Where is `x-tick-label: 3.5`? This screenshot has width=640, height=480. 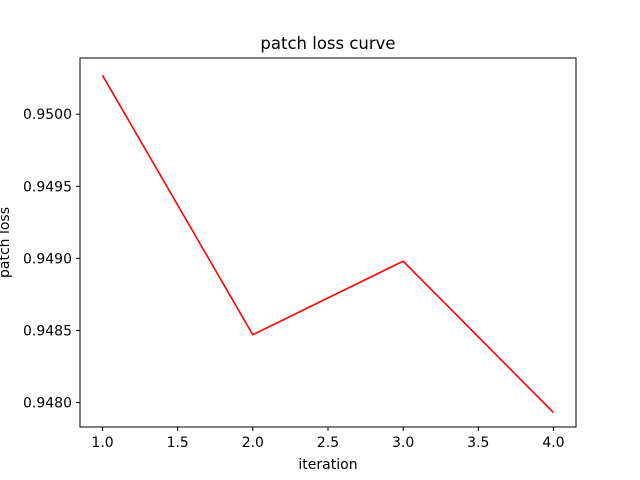
x-tick-label: 3.5 is located at coordinates (478, 443).